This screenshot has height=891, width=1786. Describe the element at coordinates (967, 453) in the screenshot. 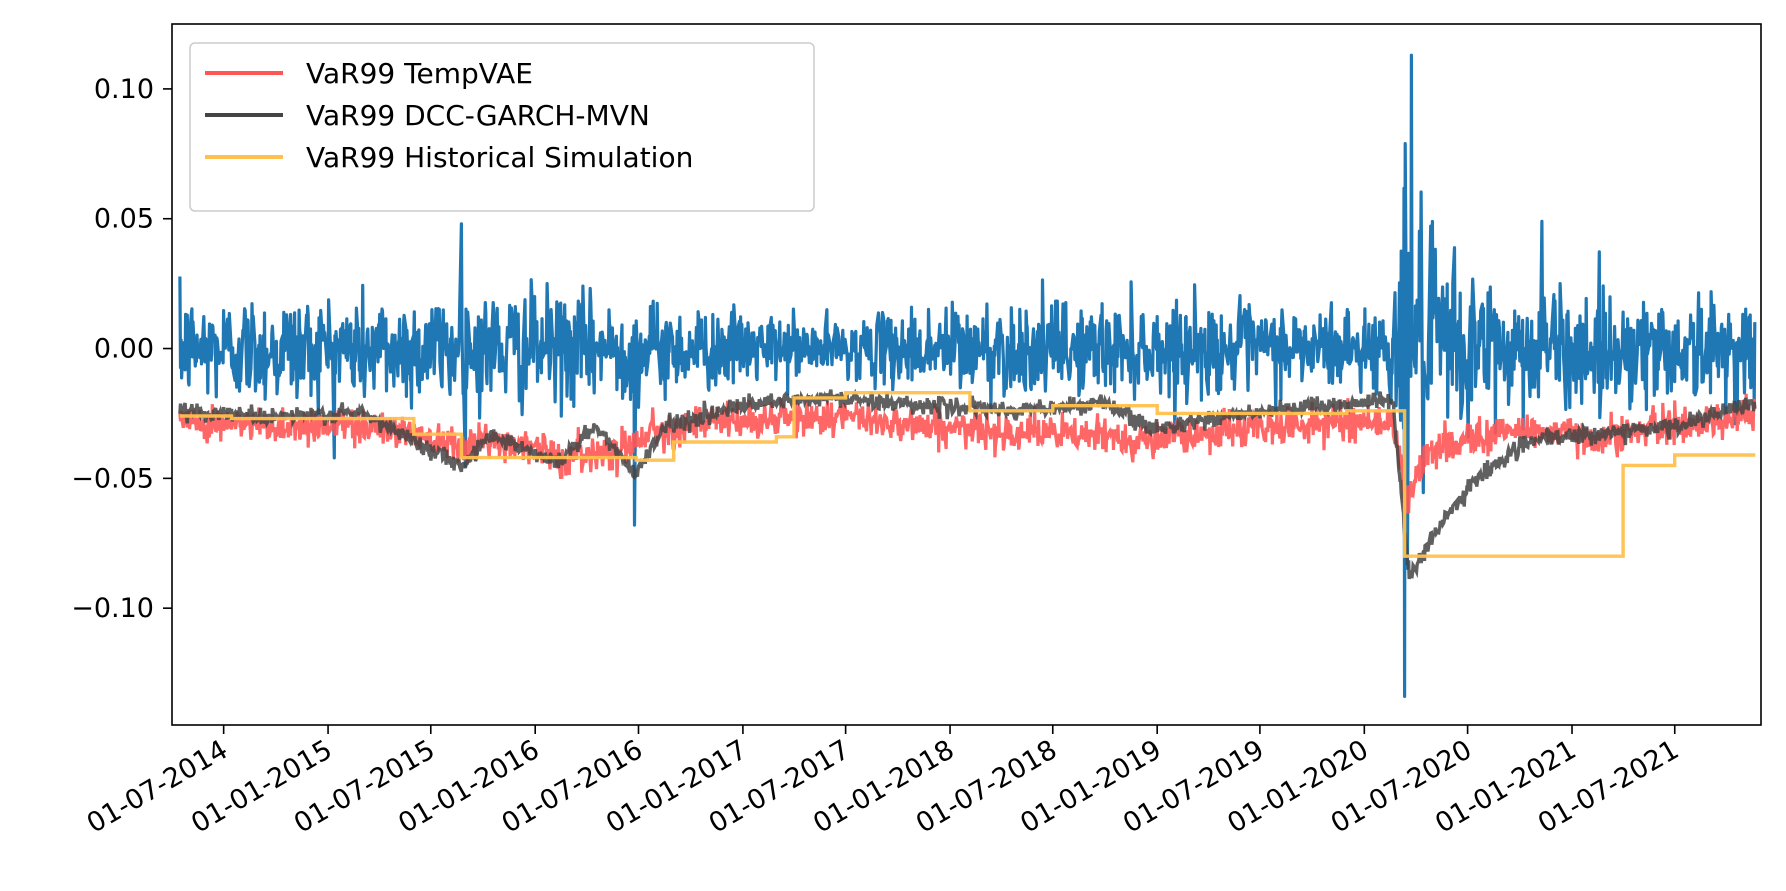

I see `var99-tempvae-line` at that location.